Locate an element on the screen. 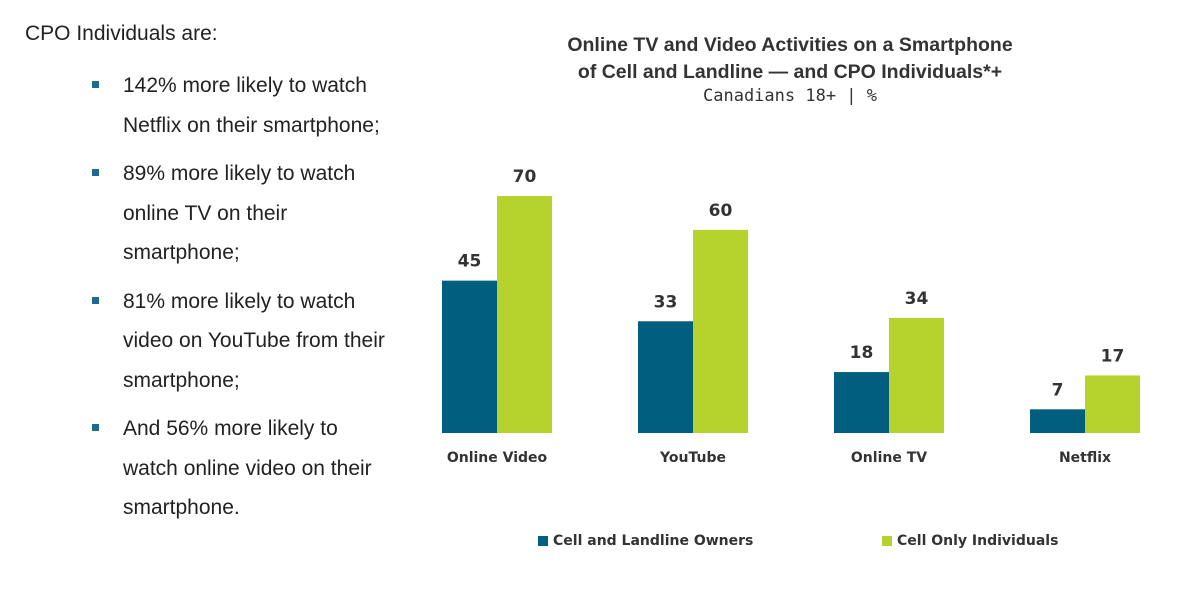  x-tick-label: Online Video is located at coordinates (497, 458).